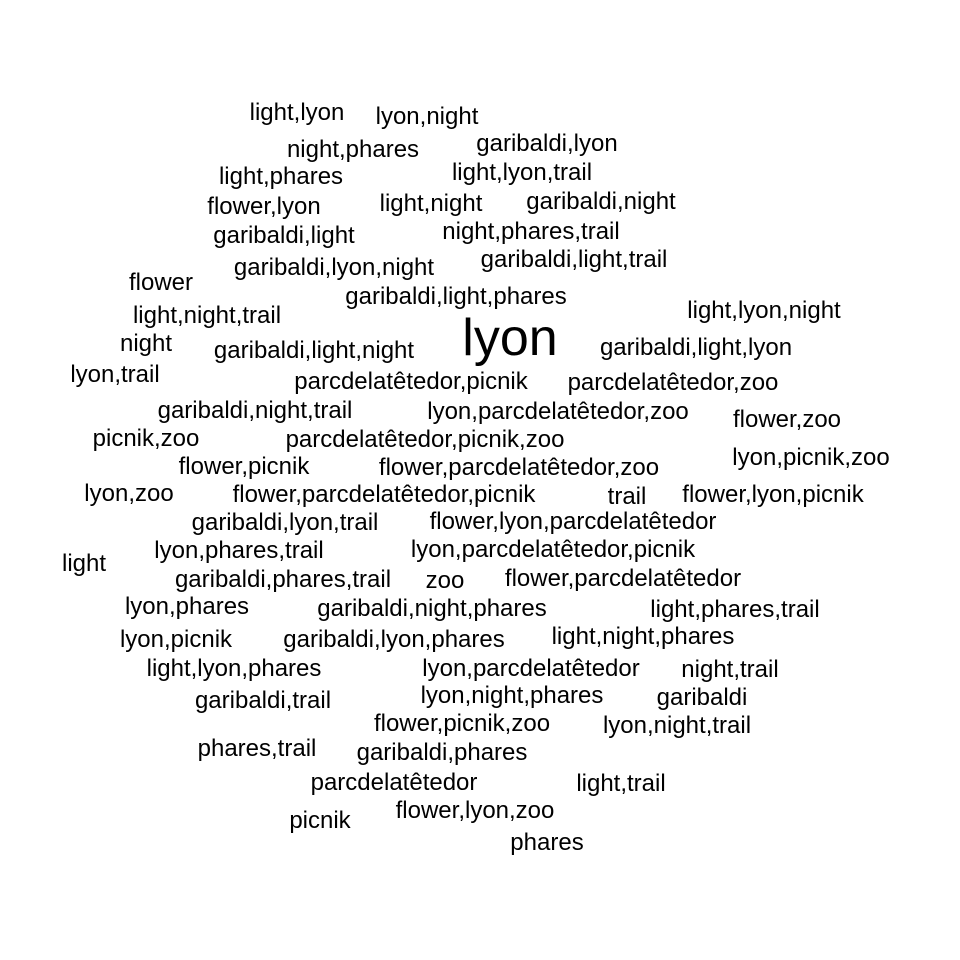 This screenshot has width=960, height=960. I want to click on word-garibaldi-night-trail: garibaldi,night,trail, so click(255, 410).